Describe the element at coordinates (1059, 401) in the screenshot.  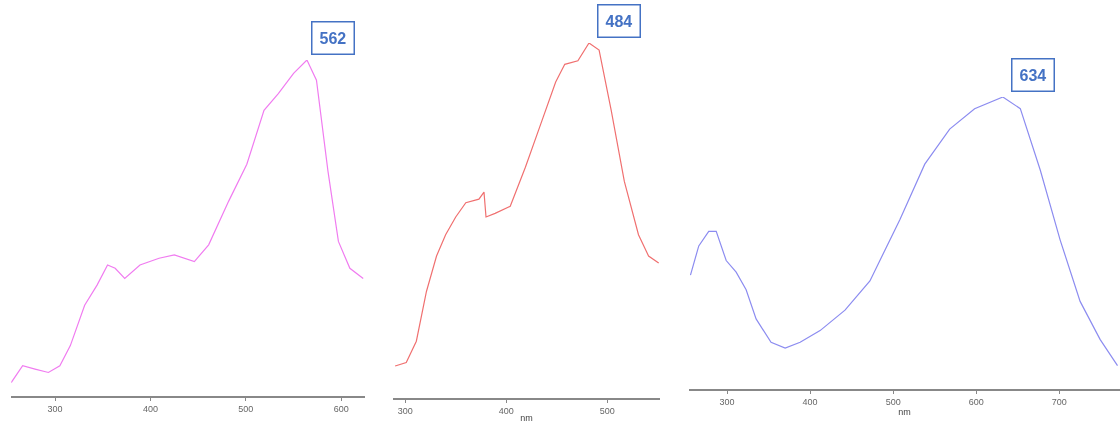
I see `x-tick-label: 700` at that location.